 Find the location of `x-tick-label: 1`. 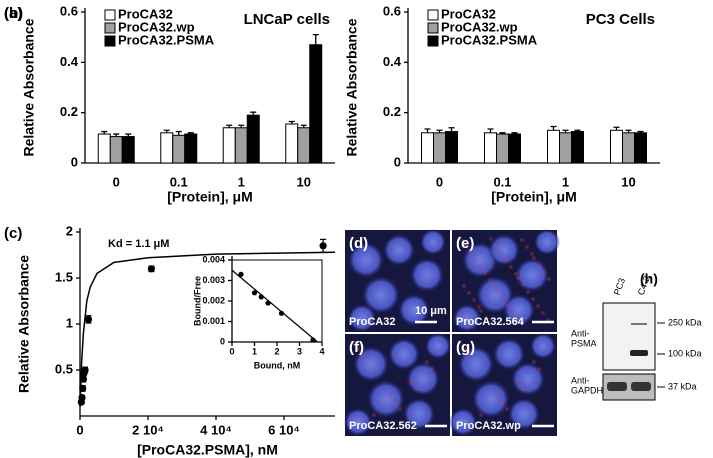

x-tick-label: 1 is located at coordinates (565, 181).